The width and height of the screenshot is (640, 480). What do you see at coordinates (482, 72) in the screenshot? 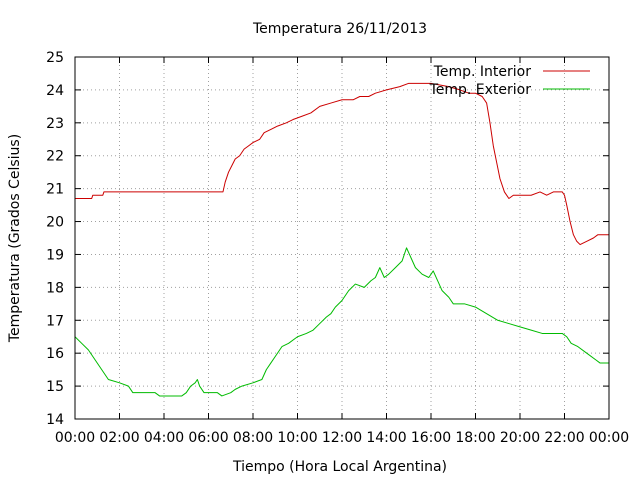
I see `legend-label: Temp. Interior` at bounding box center [482, 72].